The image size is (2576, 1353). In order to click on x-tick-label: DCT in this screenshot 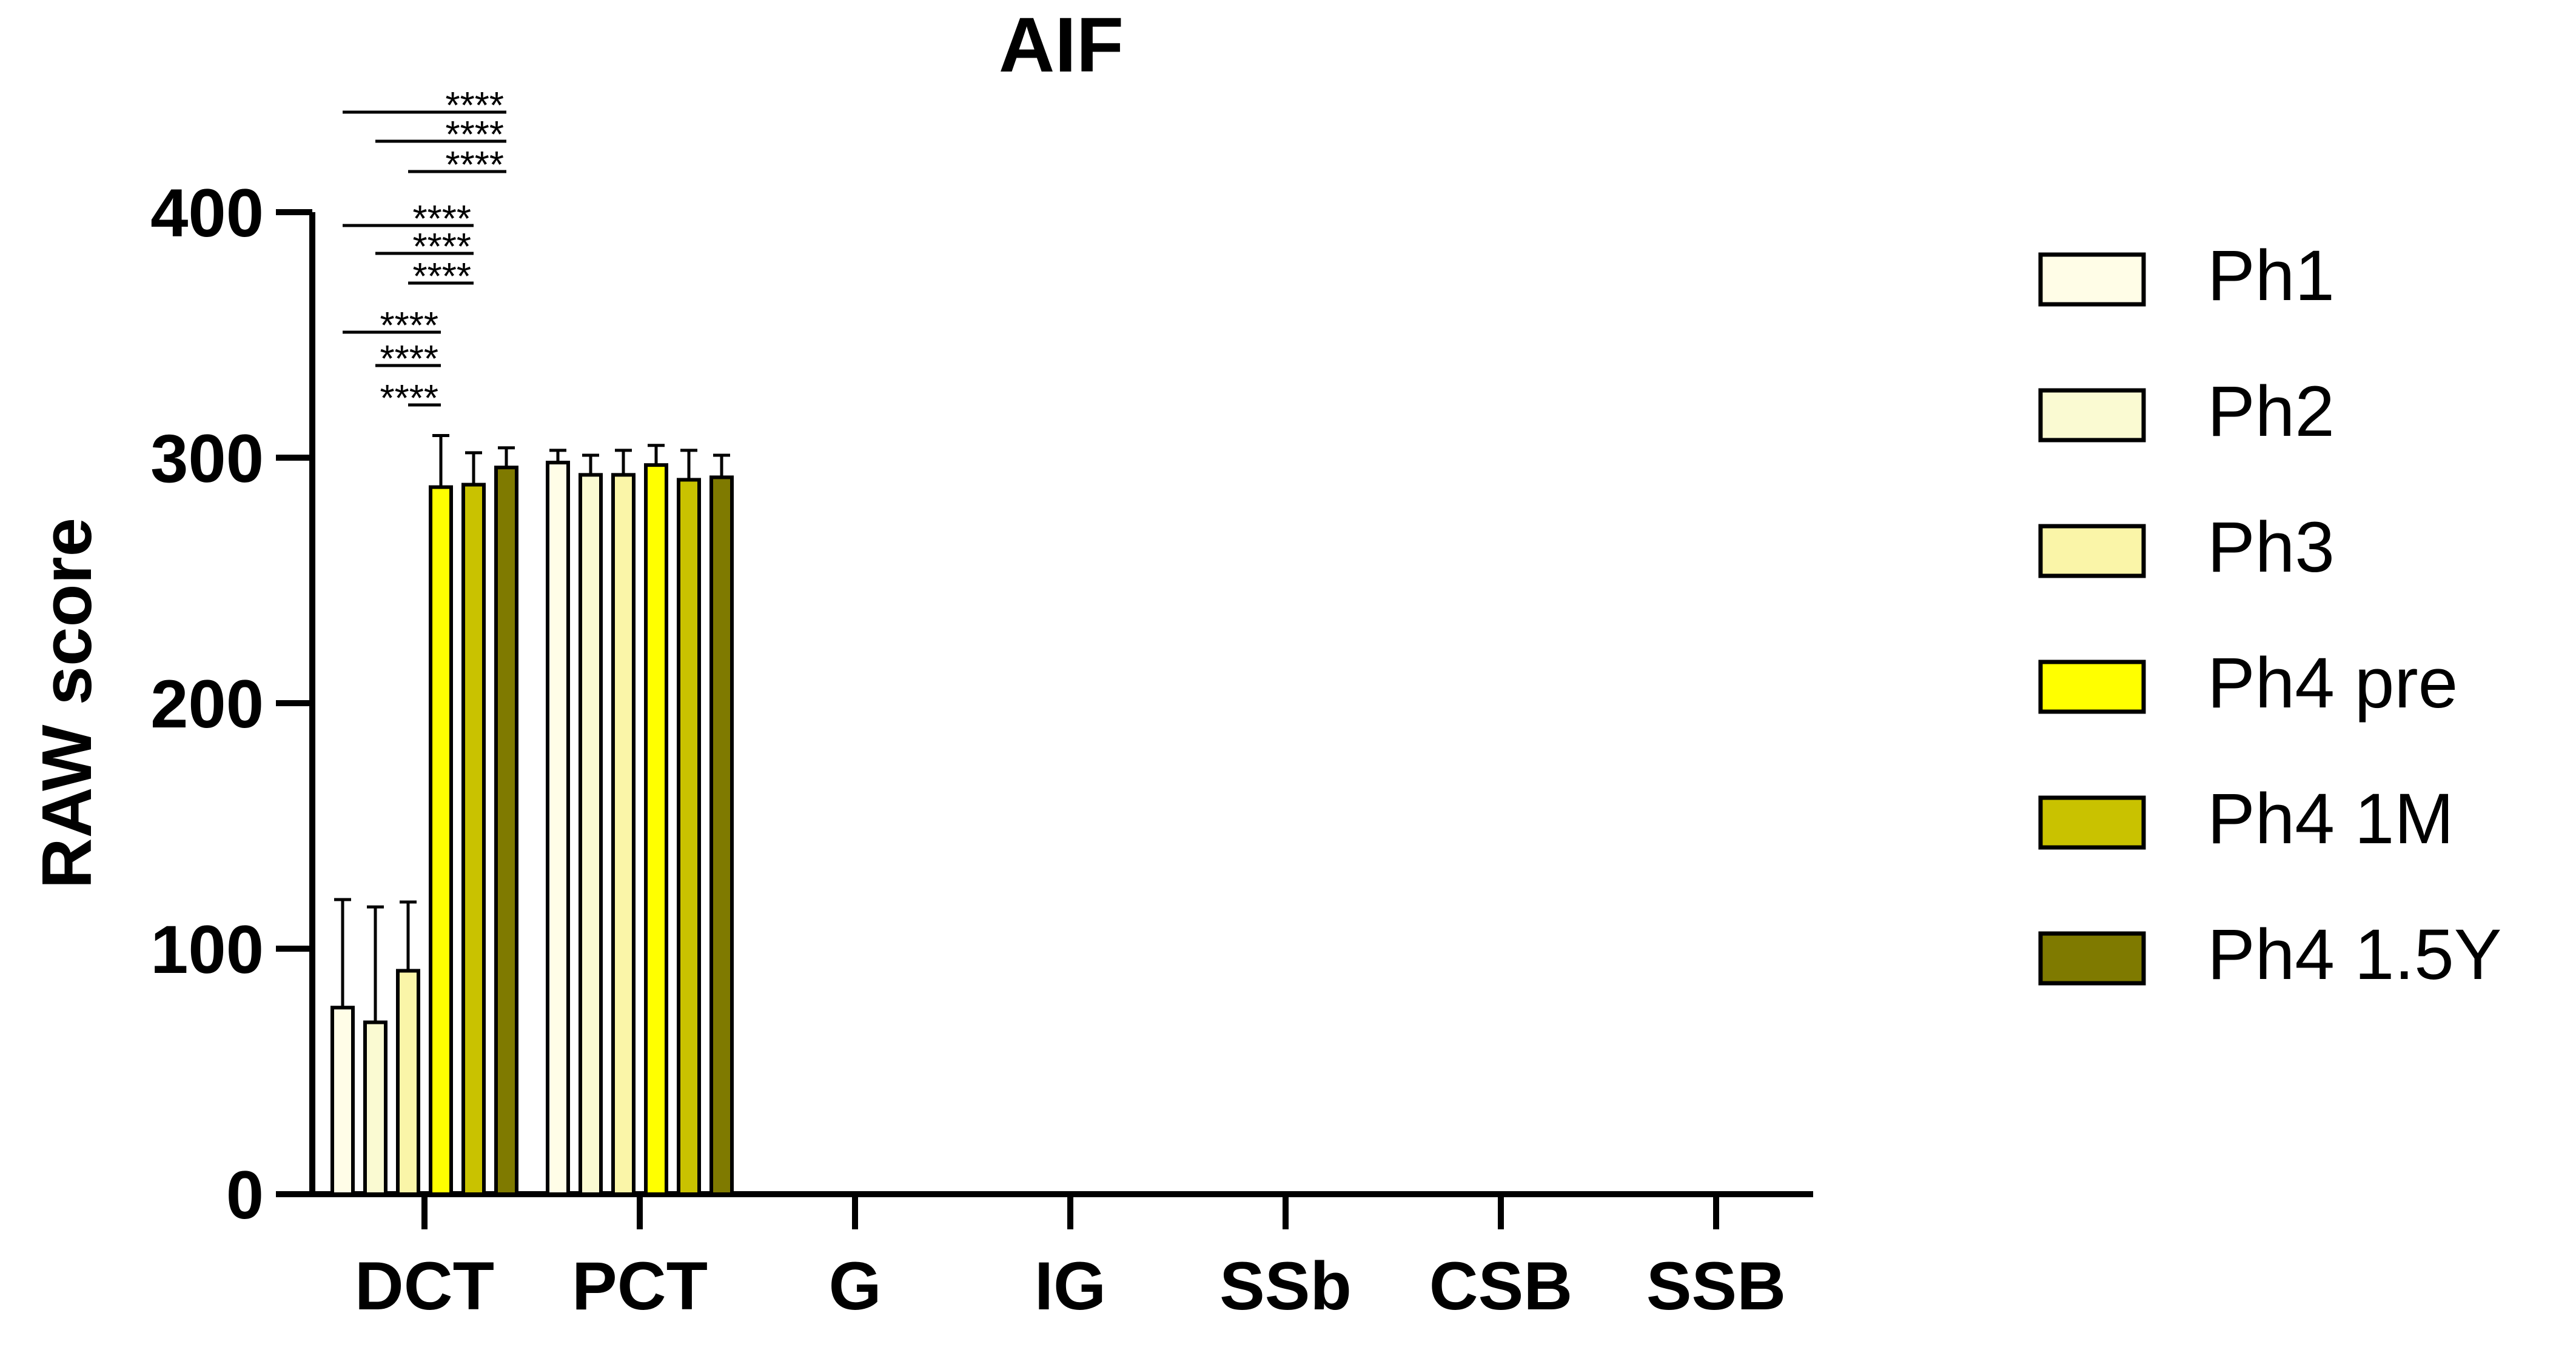, I will do `click(424, 1286)`.